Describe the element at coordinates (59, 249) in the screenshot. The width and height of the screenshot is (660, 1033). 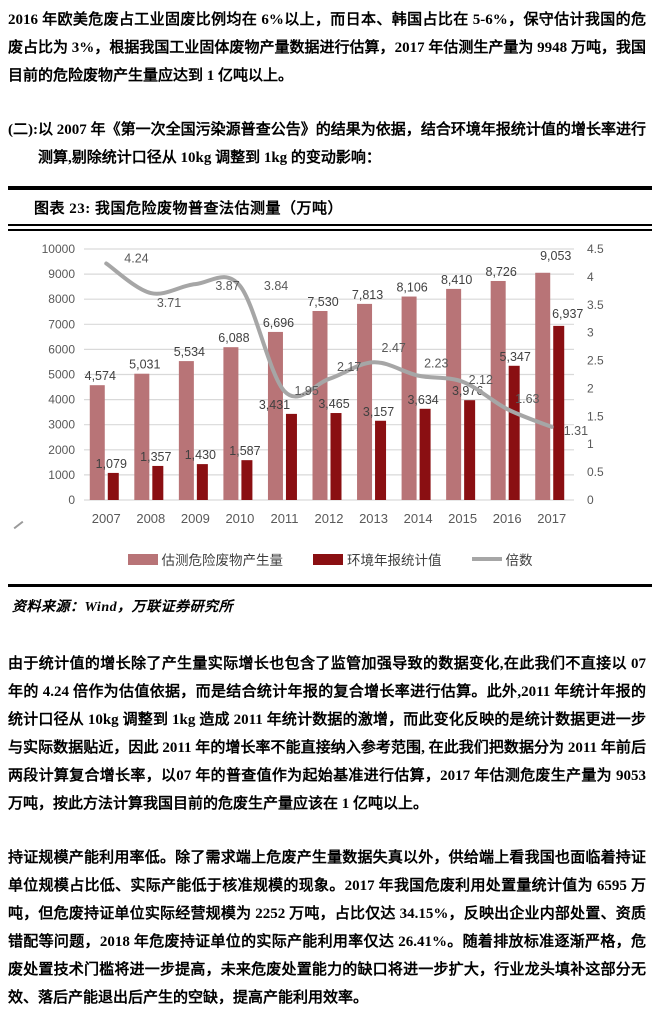
I see `svg-text: 10000` at that location.